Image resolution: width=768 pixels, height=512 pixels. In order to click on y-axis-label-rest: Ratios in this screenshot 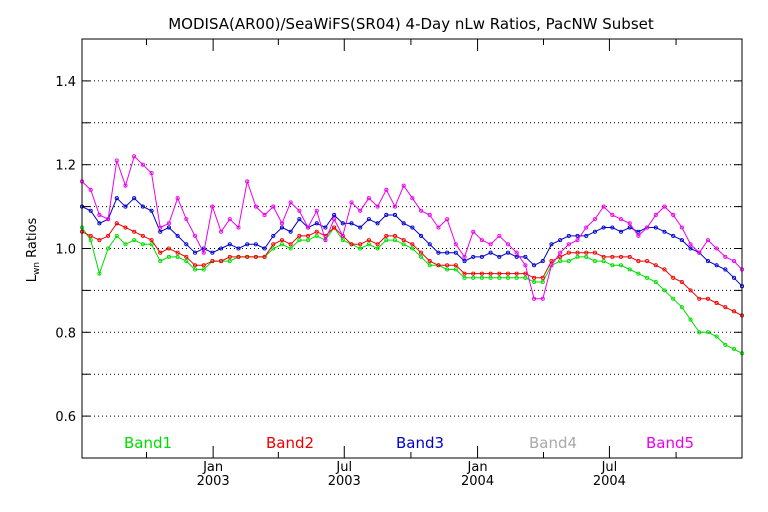, I will do `click(32, 239)`.